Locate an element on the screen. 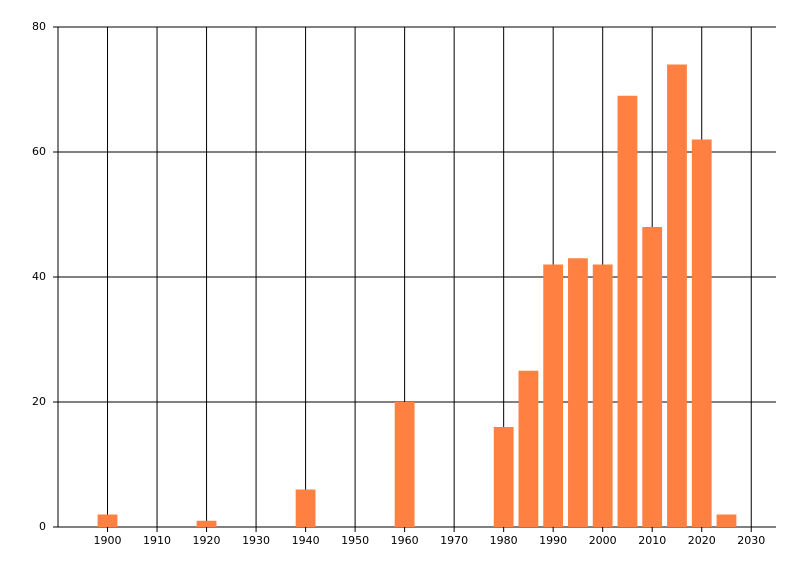 Image resolution: width=800 pixels, height=576 pixels. y-tick-label: 0 is located at coordinates (42, 526).